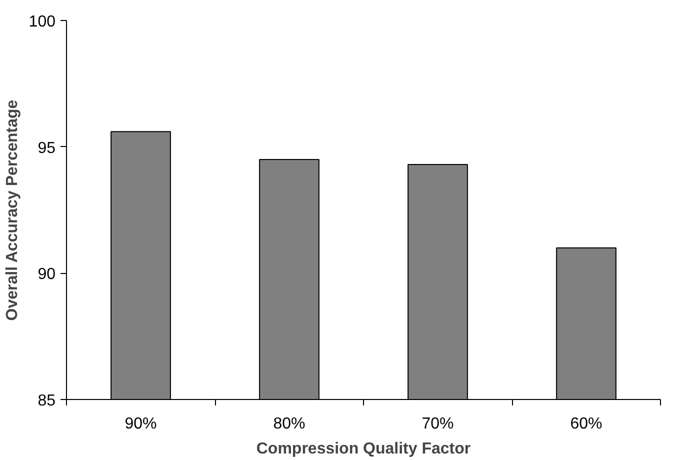  Describe the element at coordinates (363, 449) in the screenshot. I see `x-axis-title: Compression Quality Factor` at that location.